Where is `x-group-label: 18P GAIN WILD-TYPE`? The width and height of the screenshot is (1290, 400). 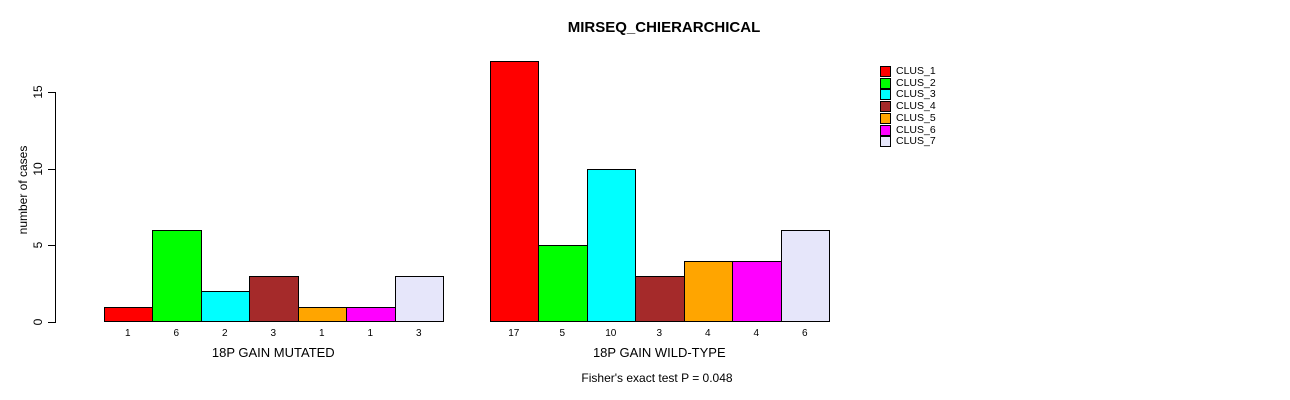 x-group-label: 18P GAIN WILD-TYPE is located at coordinates (659, 352).